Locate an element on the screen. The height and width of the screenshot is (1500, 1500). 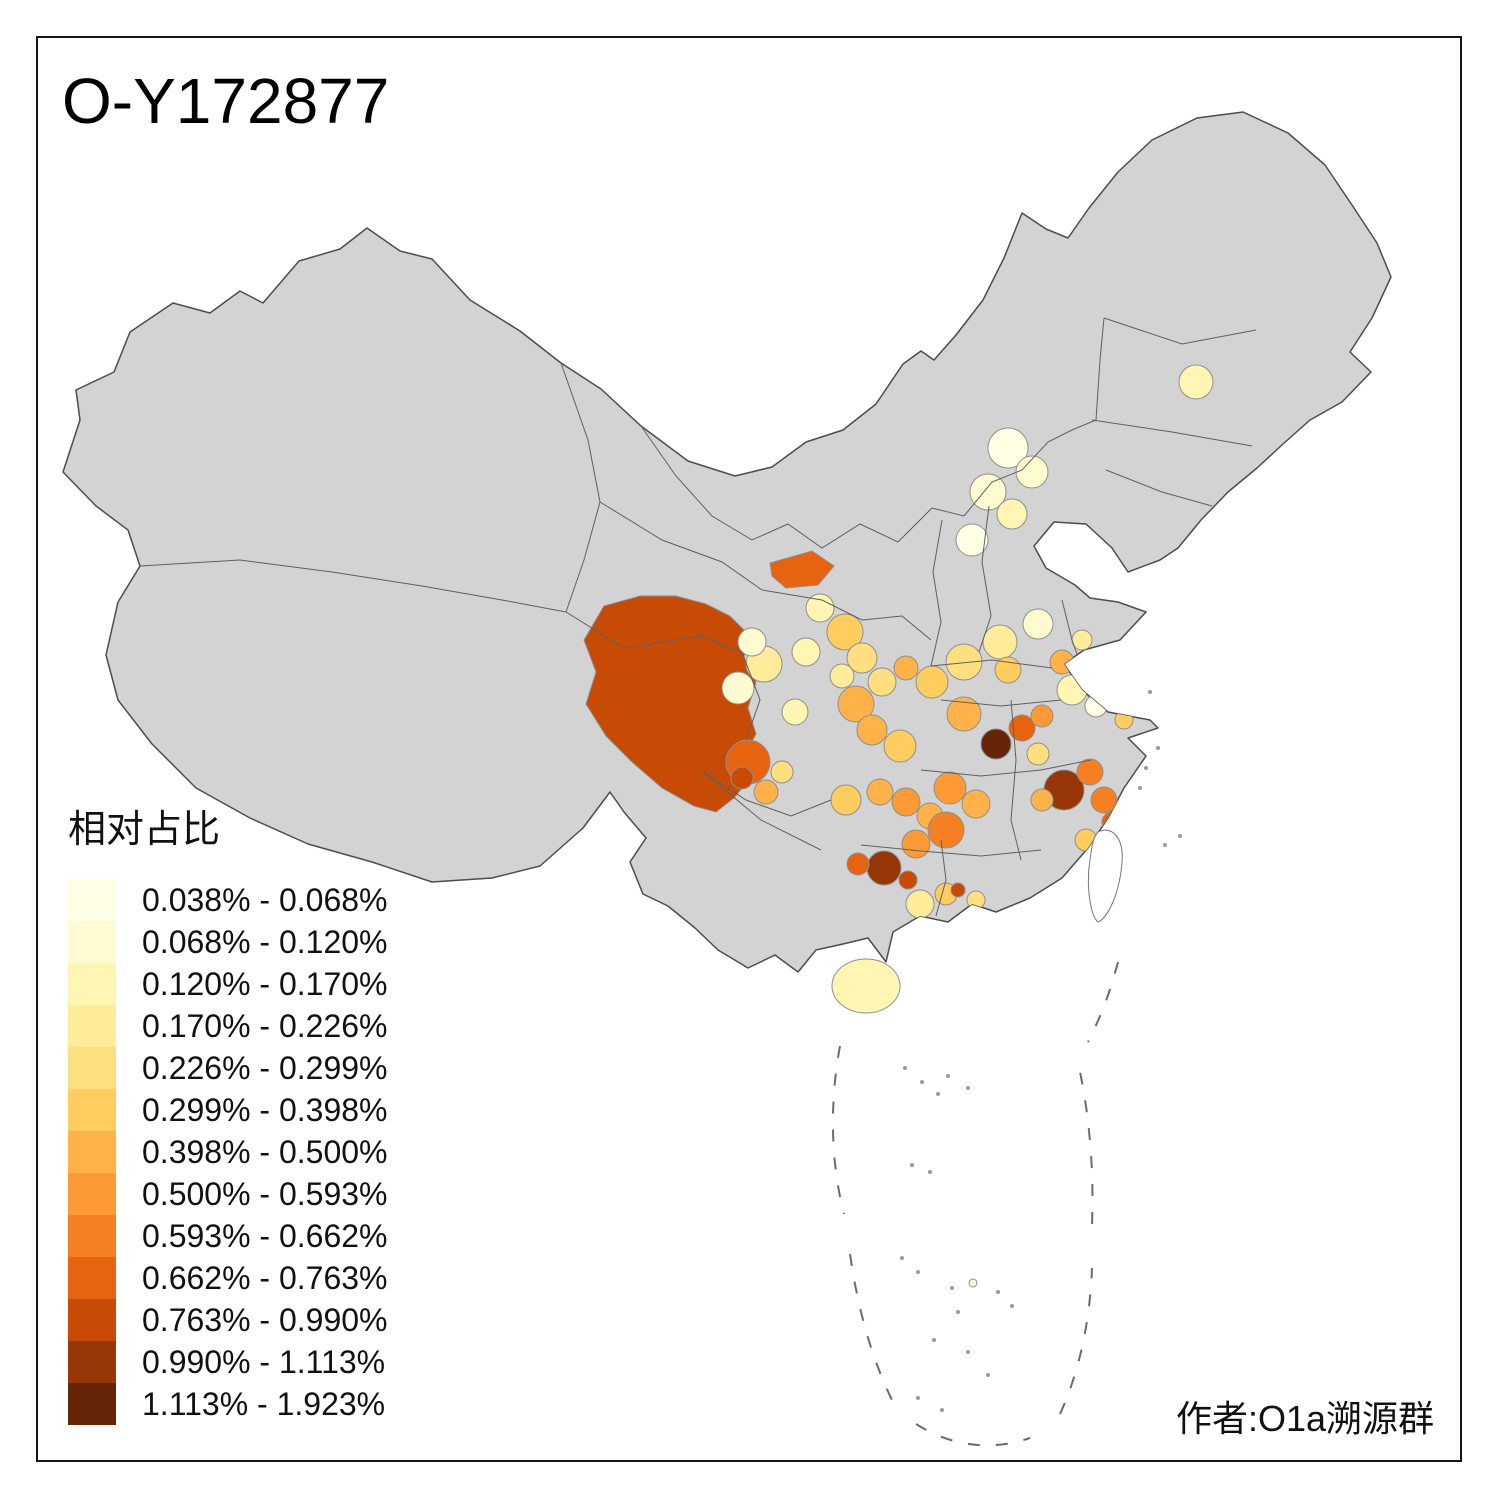
island-patches is located at coordinates (904, 1123).